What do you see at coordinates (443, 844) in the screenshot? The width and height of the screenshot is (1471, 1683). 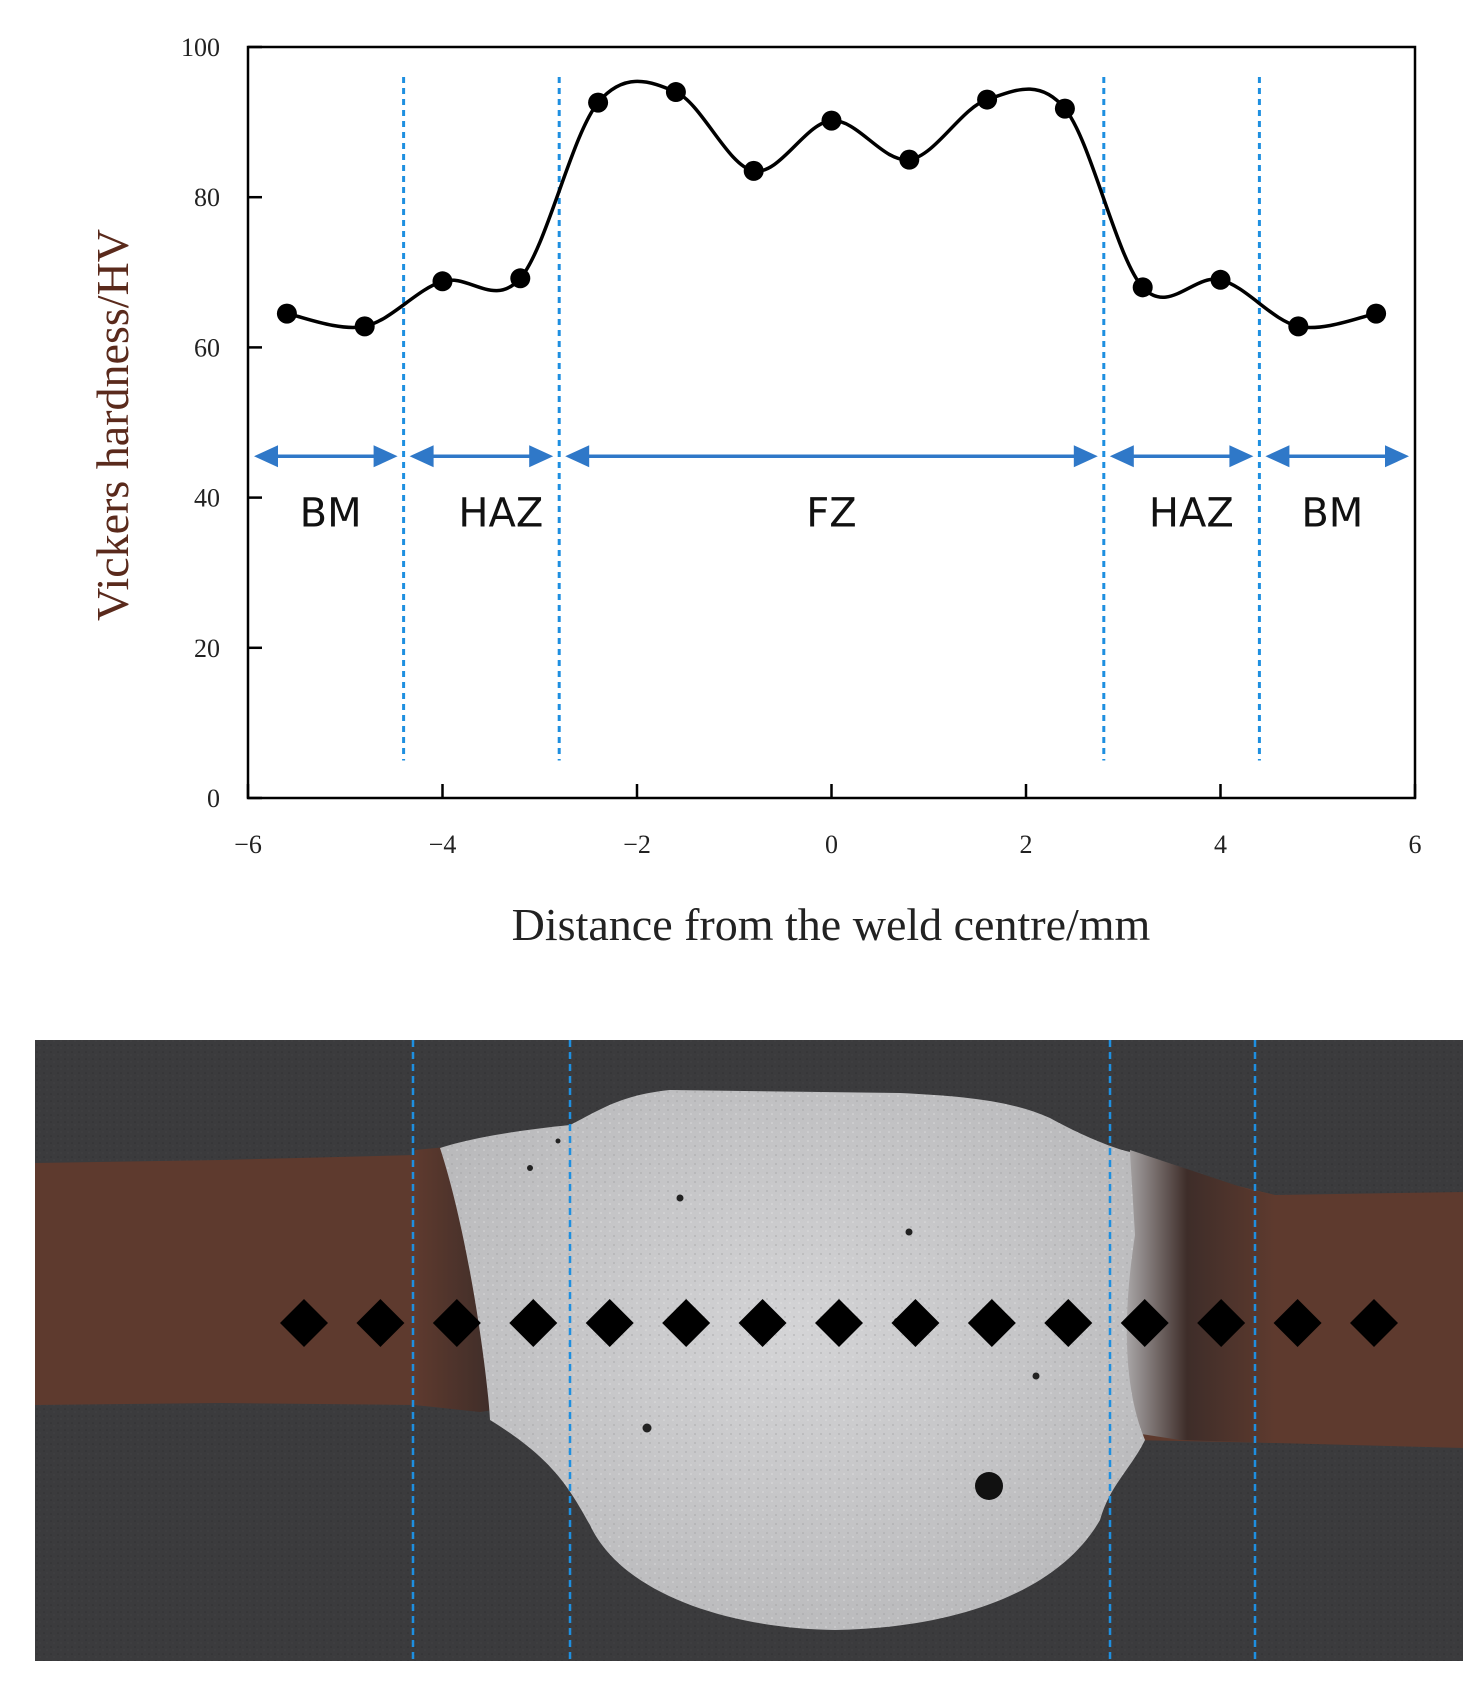 I see `x-tick-label: −4` at bounding box center [443, 844].